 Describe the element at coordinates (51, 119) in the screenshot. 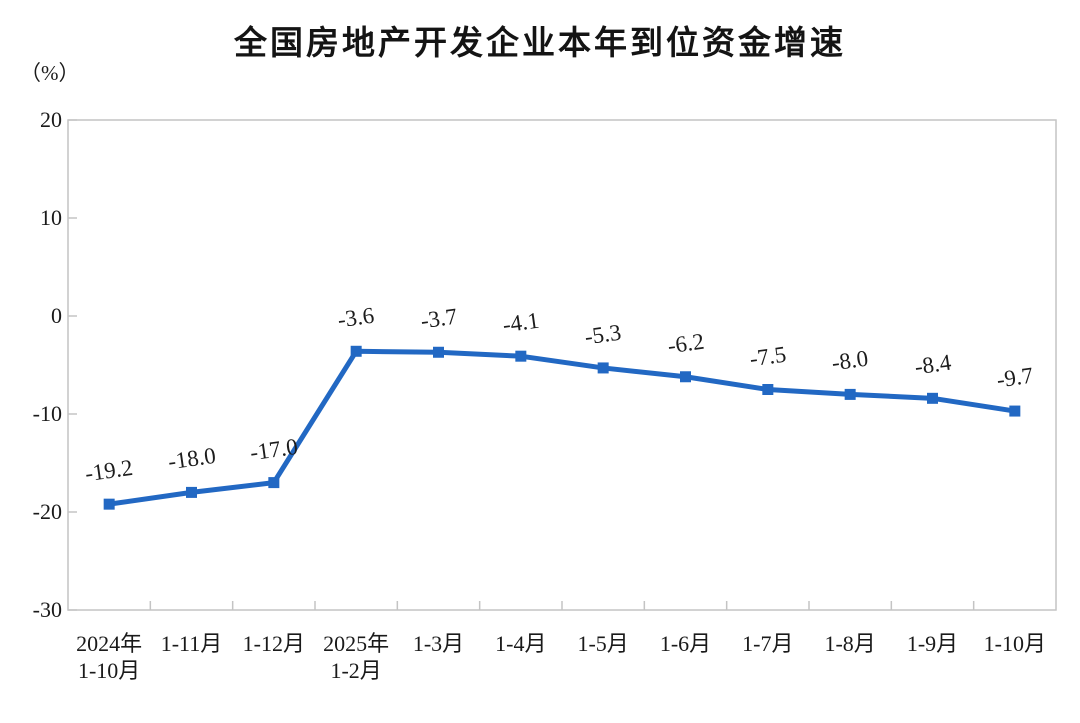

I see `y-tick-label: 20` at that location.